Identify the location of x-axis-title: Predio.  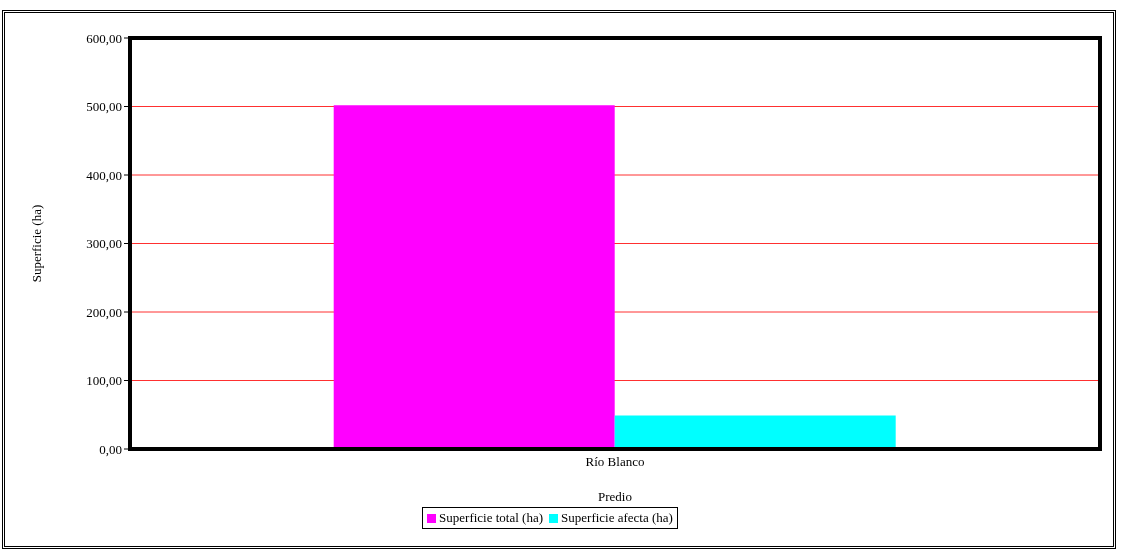
(615, 496).